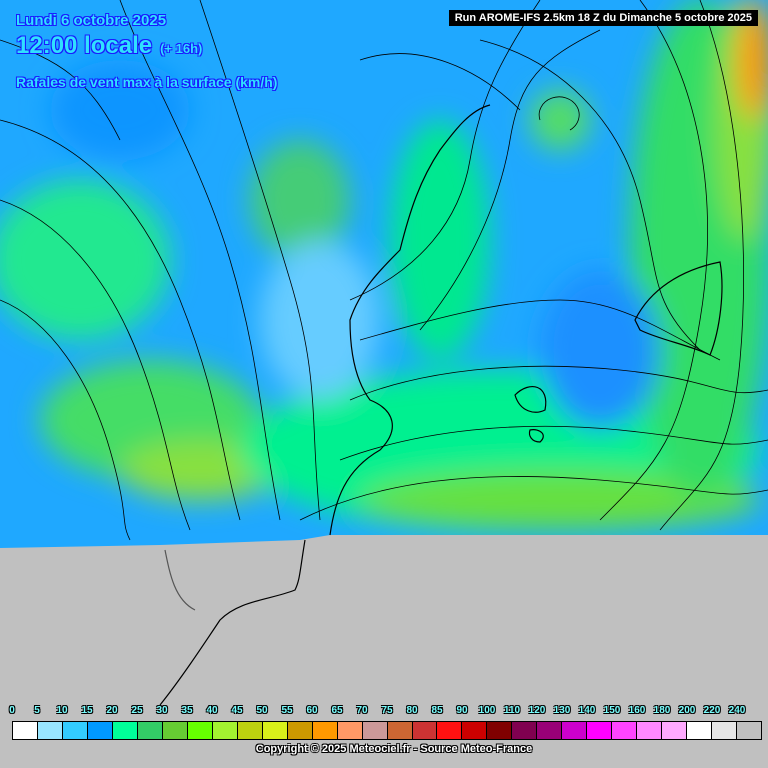  I want to click on forecast-time: 12:00 locale (+ 16h), so click(109, 46).